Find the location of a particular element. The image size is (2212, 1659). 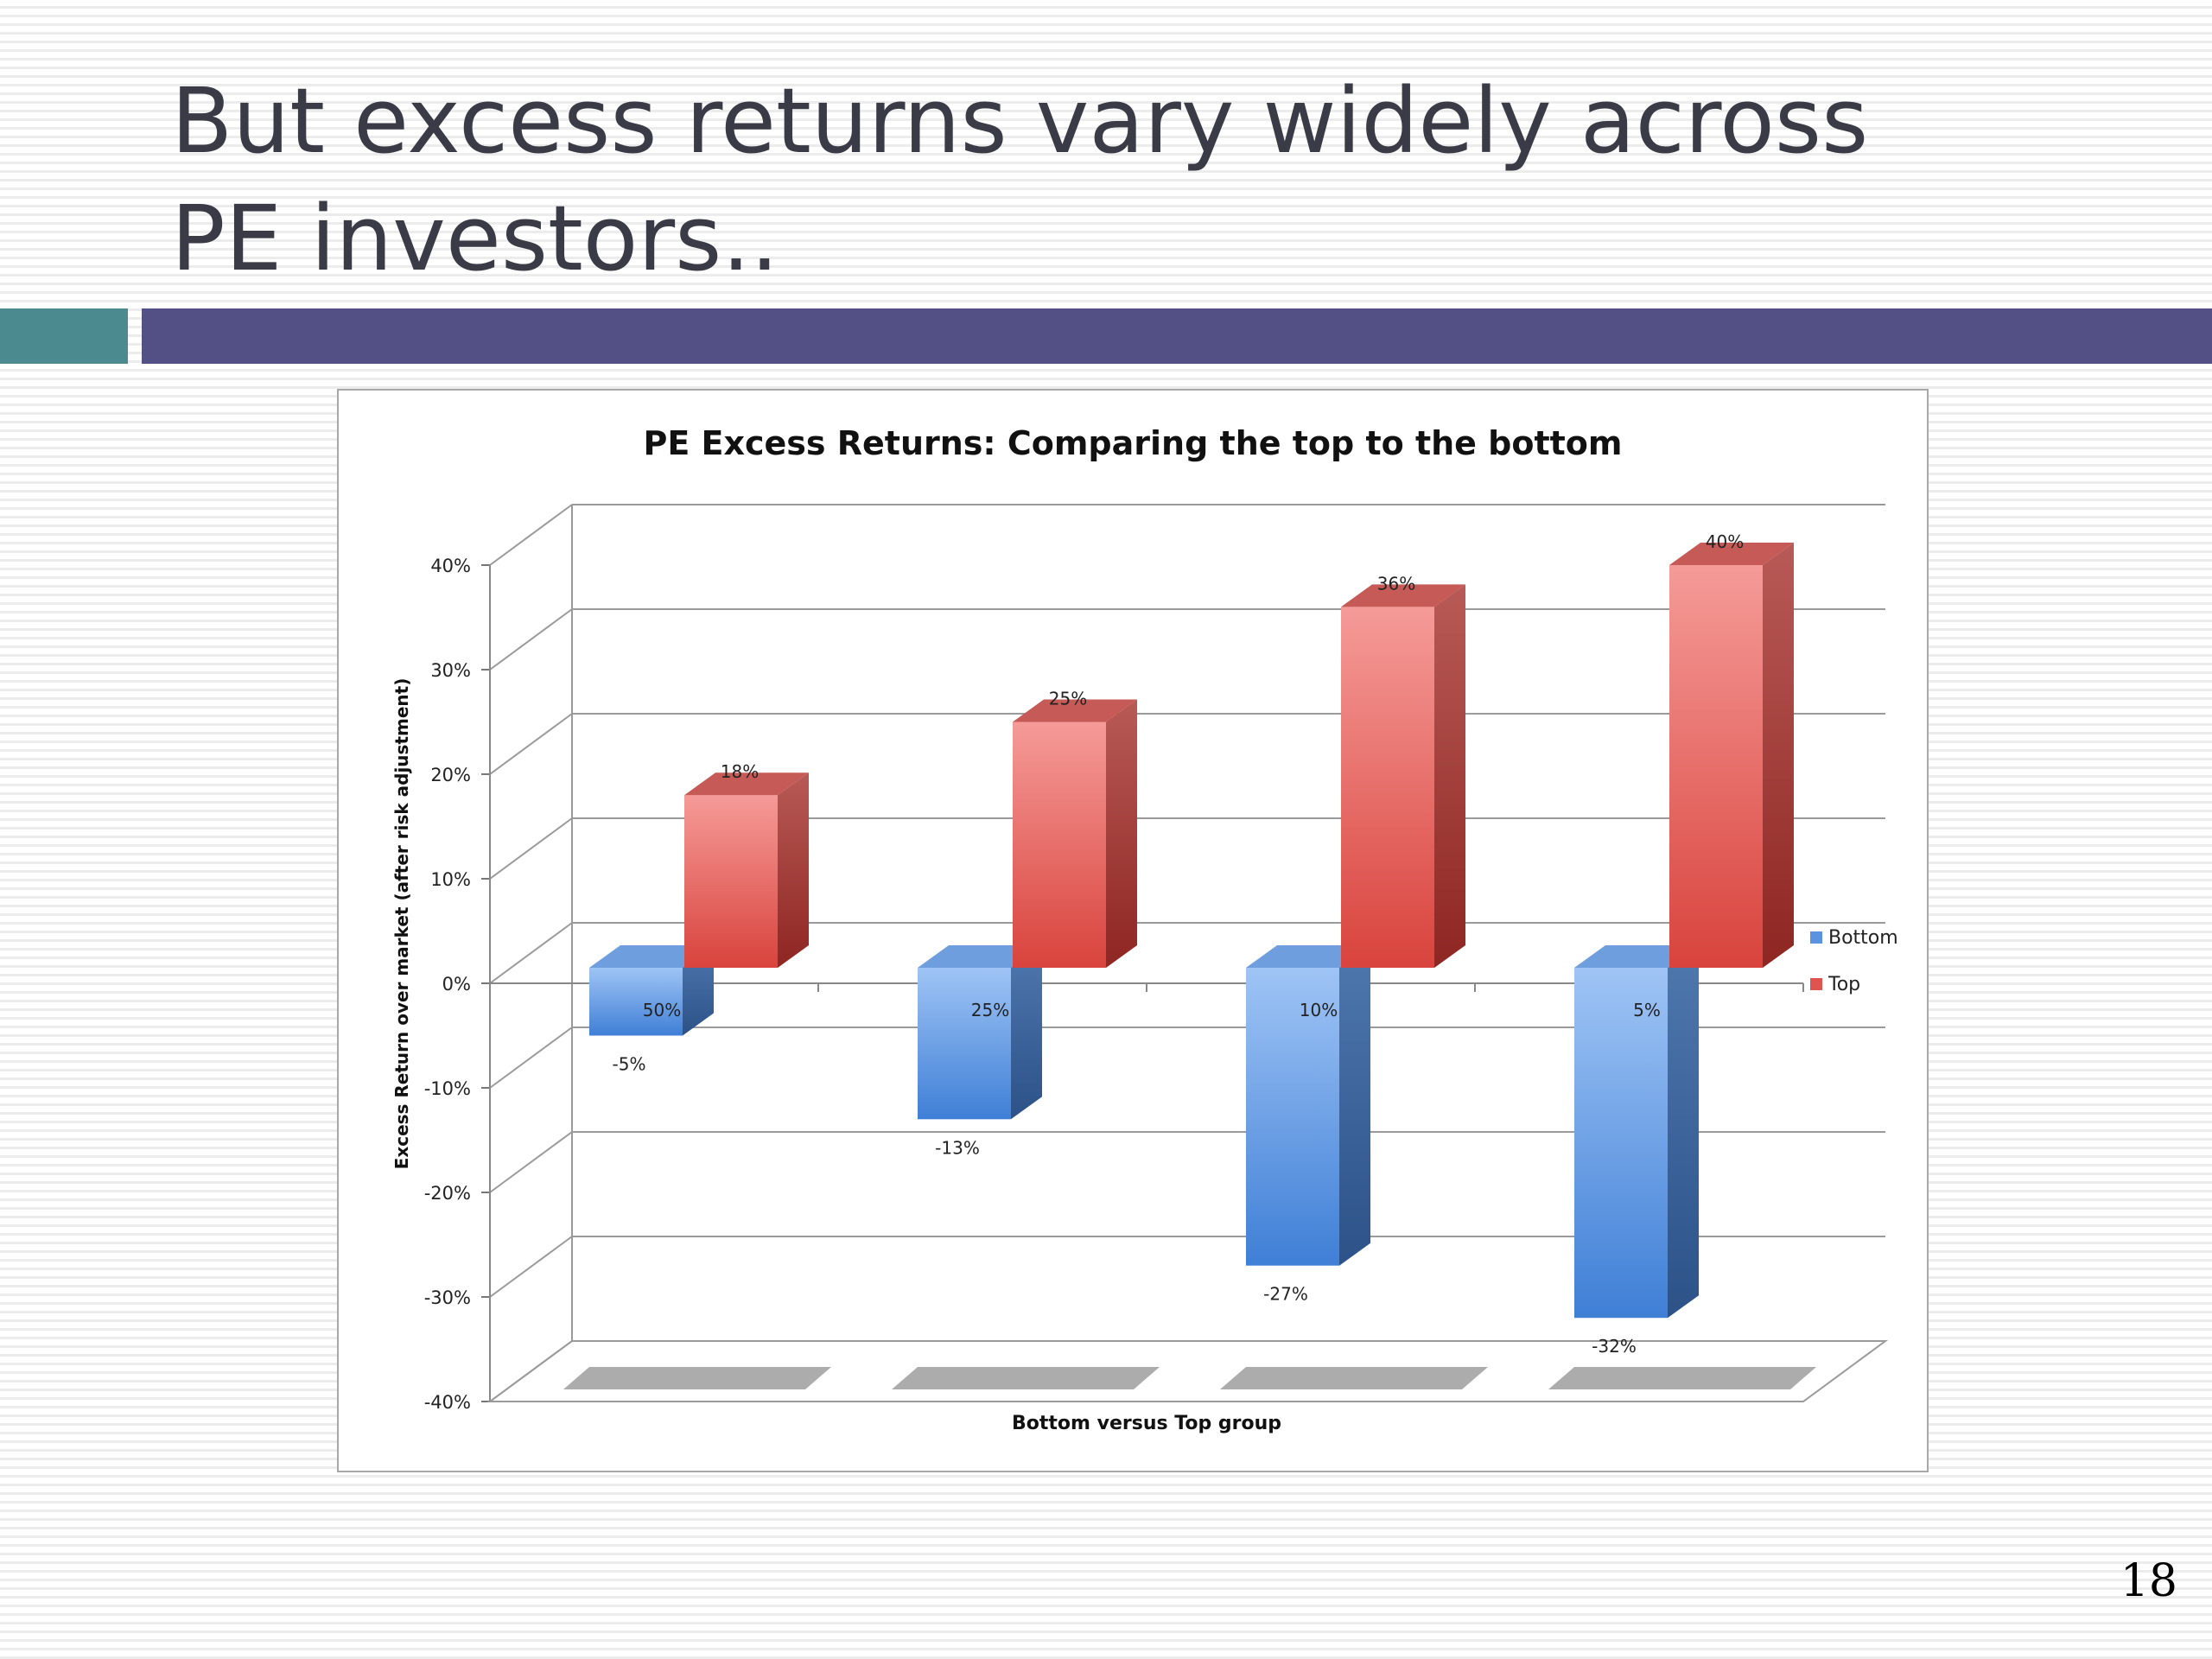

data-label: -13% is located at coordinates (957, 1147).